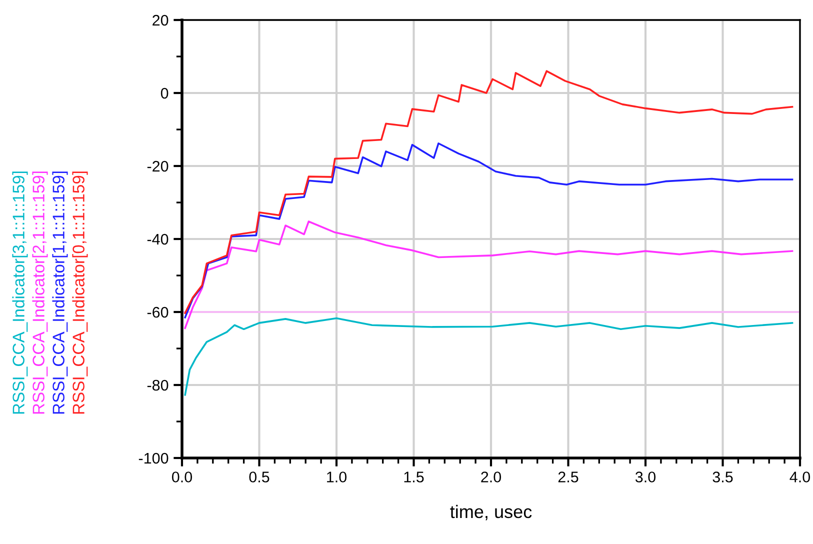 This screenshot has height=544, width=813. What do you see at coordinates (414, 477) in the screenshot?
I see `x-tick-label: 1.5` at bounding box center [414, 477].